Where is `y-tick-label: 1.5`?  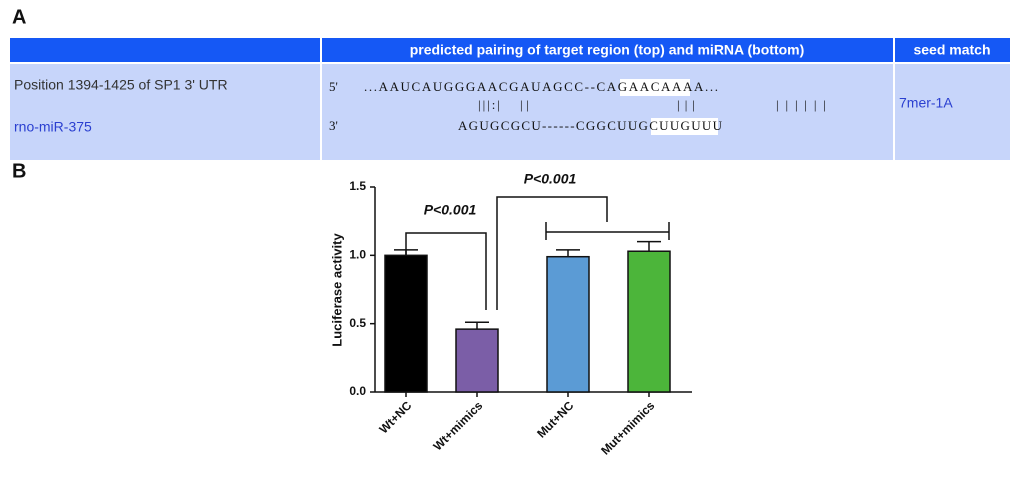
y-tick-label: 1.5 is located at coordinates (357, 186).